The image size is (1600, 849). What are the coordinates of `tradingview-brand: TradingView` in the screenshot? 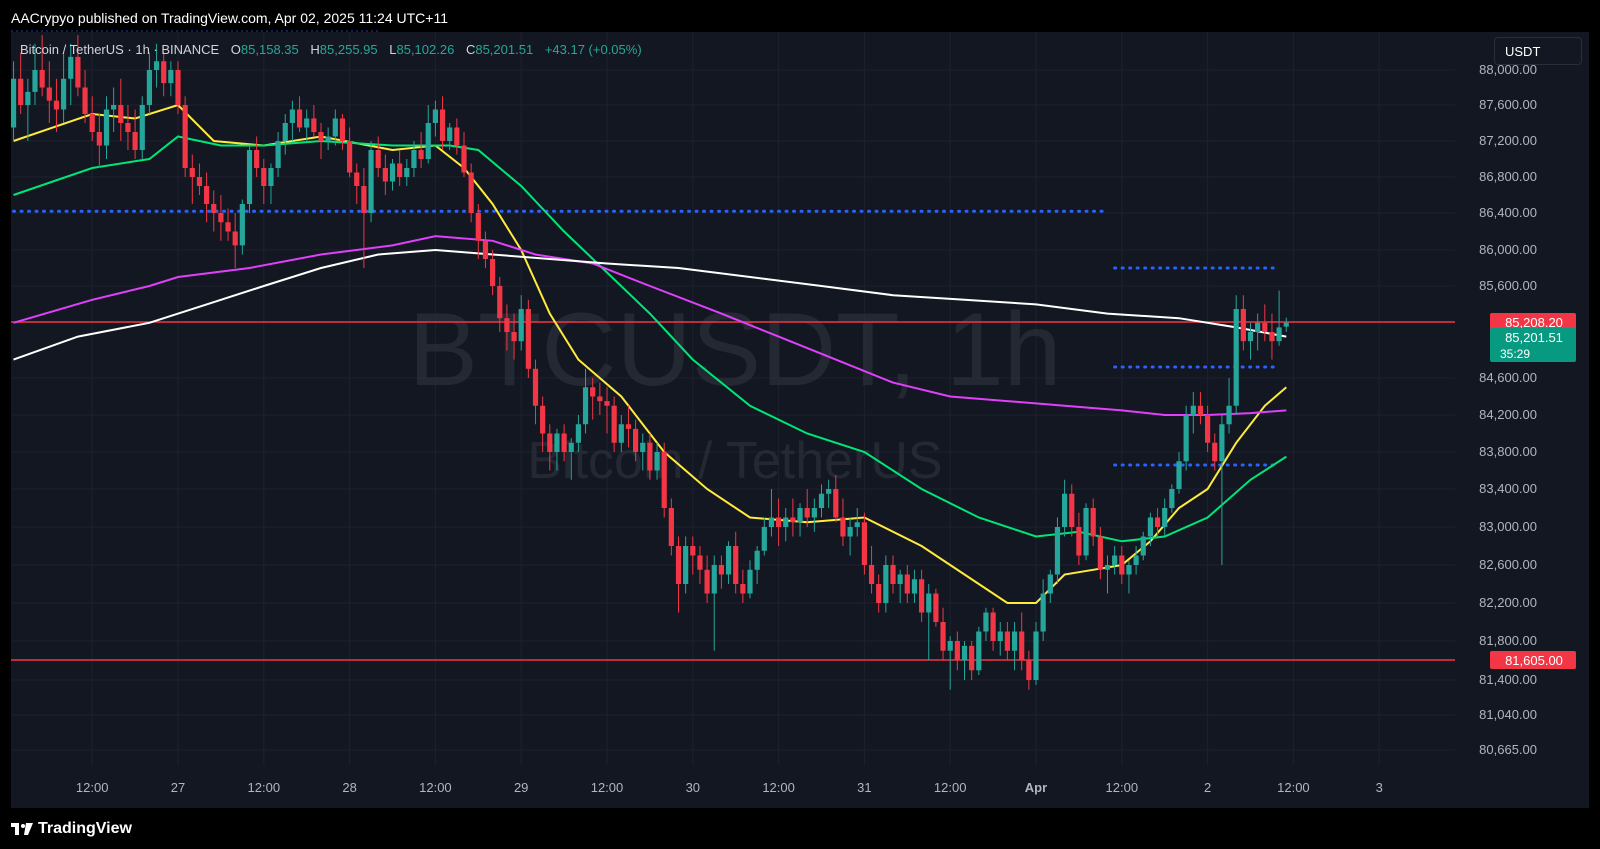 It's located at (71, 829).